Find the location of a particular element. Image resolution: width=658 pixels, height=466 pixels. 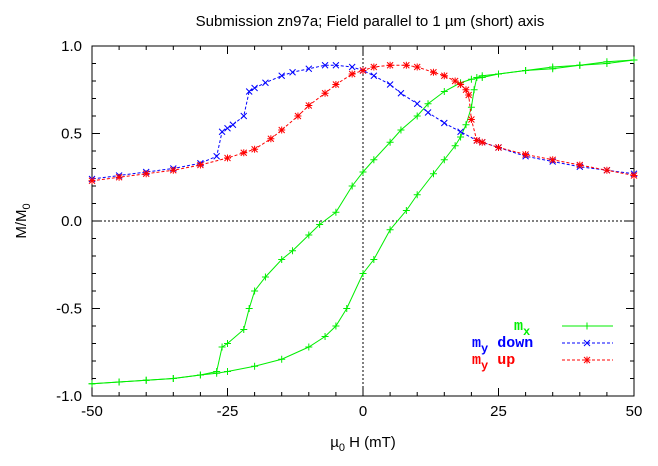

y-tick-label: 0.0 is located at coordinates (71, 221).